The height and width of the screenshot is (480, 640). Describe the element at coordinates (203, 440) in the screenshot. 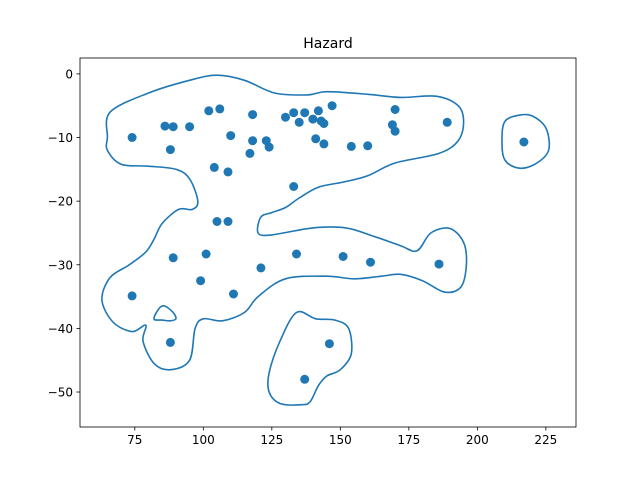

I see `x-tick-label: 100` at that location.